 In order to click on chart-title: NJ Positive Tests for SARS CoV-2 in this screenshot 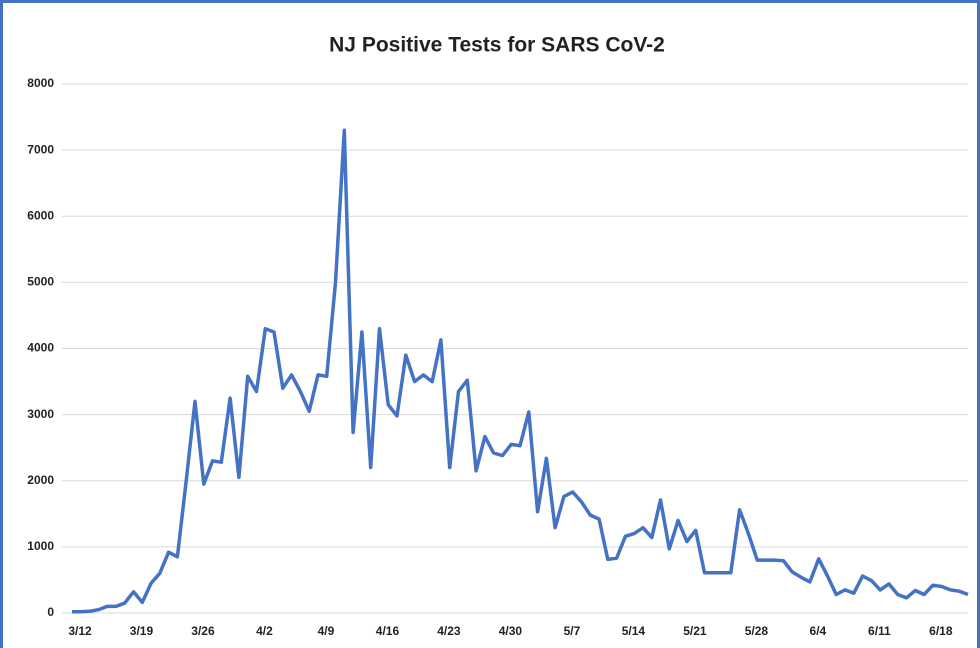, I will do `click(497, 45)`.